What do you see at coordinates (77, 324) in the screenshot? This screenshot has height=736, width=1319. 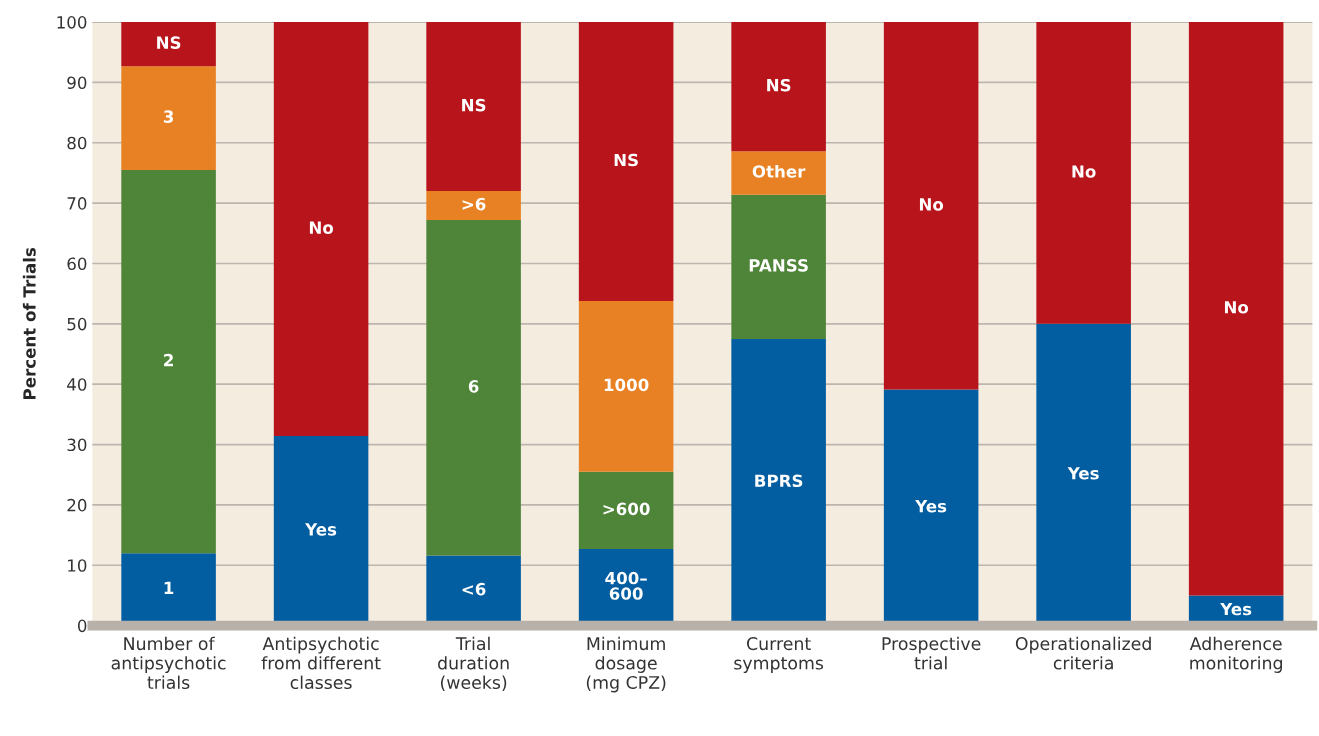 I see `y-tick-label: 50` at bounding box center [77, 324].